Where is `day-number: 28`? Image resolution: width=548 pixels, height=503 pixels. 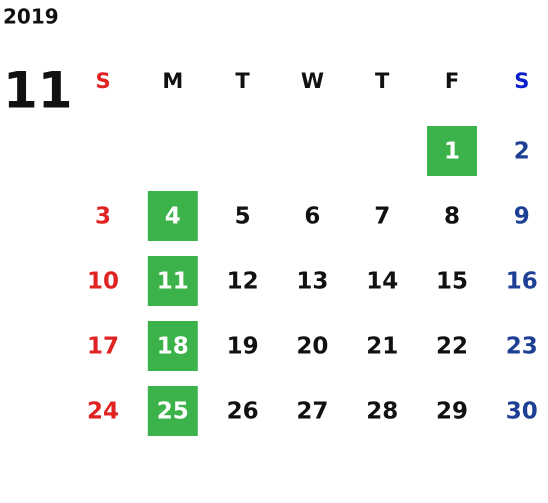 day-number: 28 is located at coordinates (382, 412).